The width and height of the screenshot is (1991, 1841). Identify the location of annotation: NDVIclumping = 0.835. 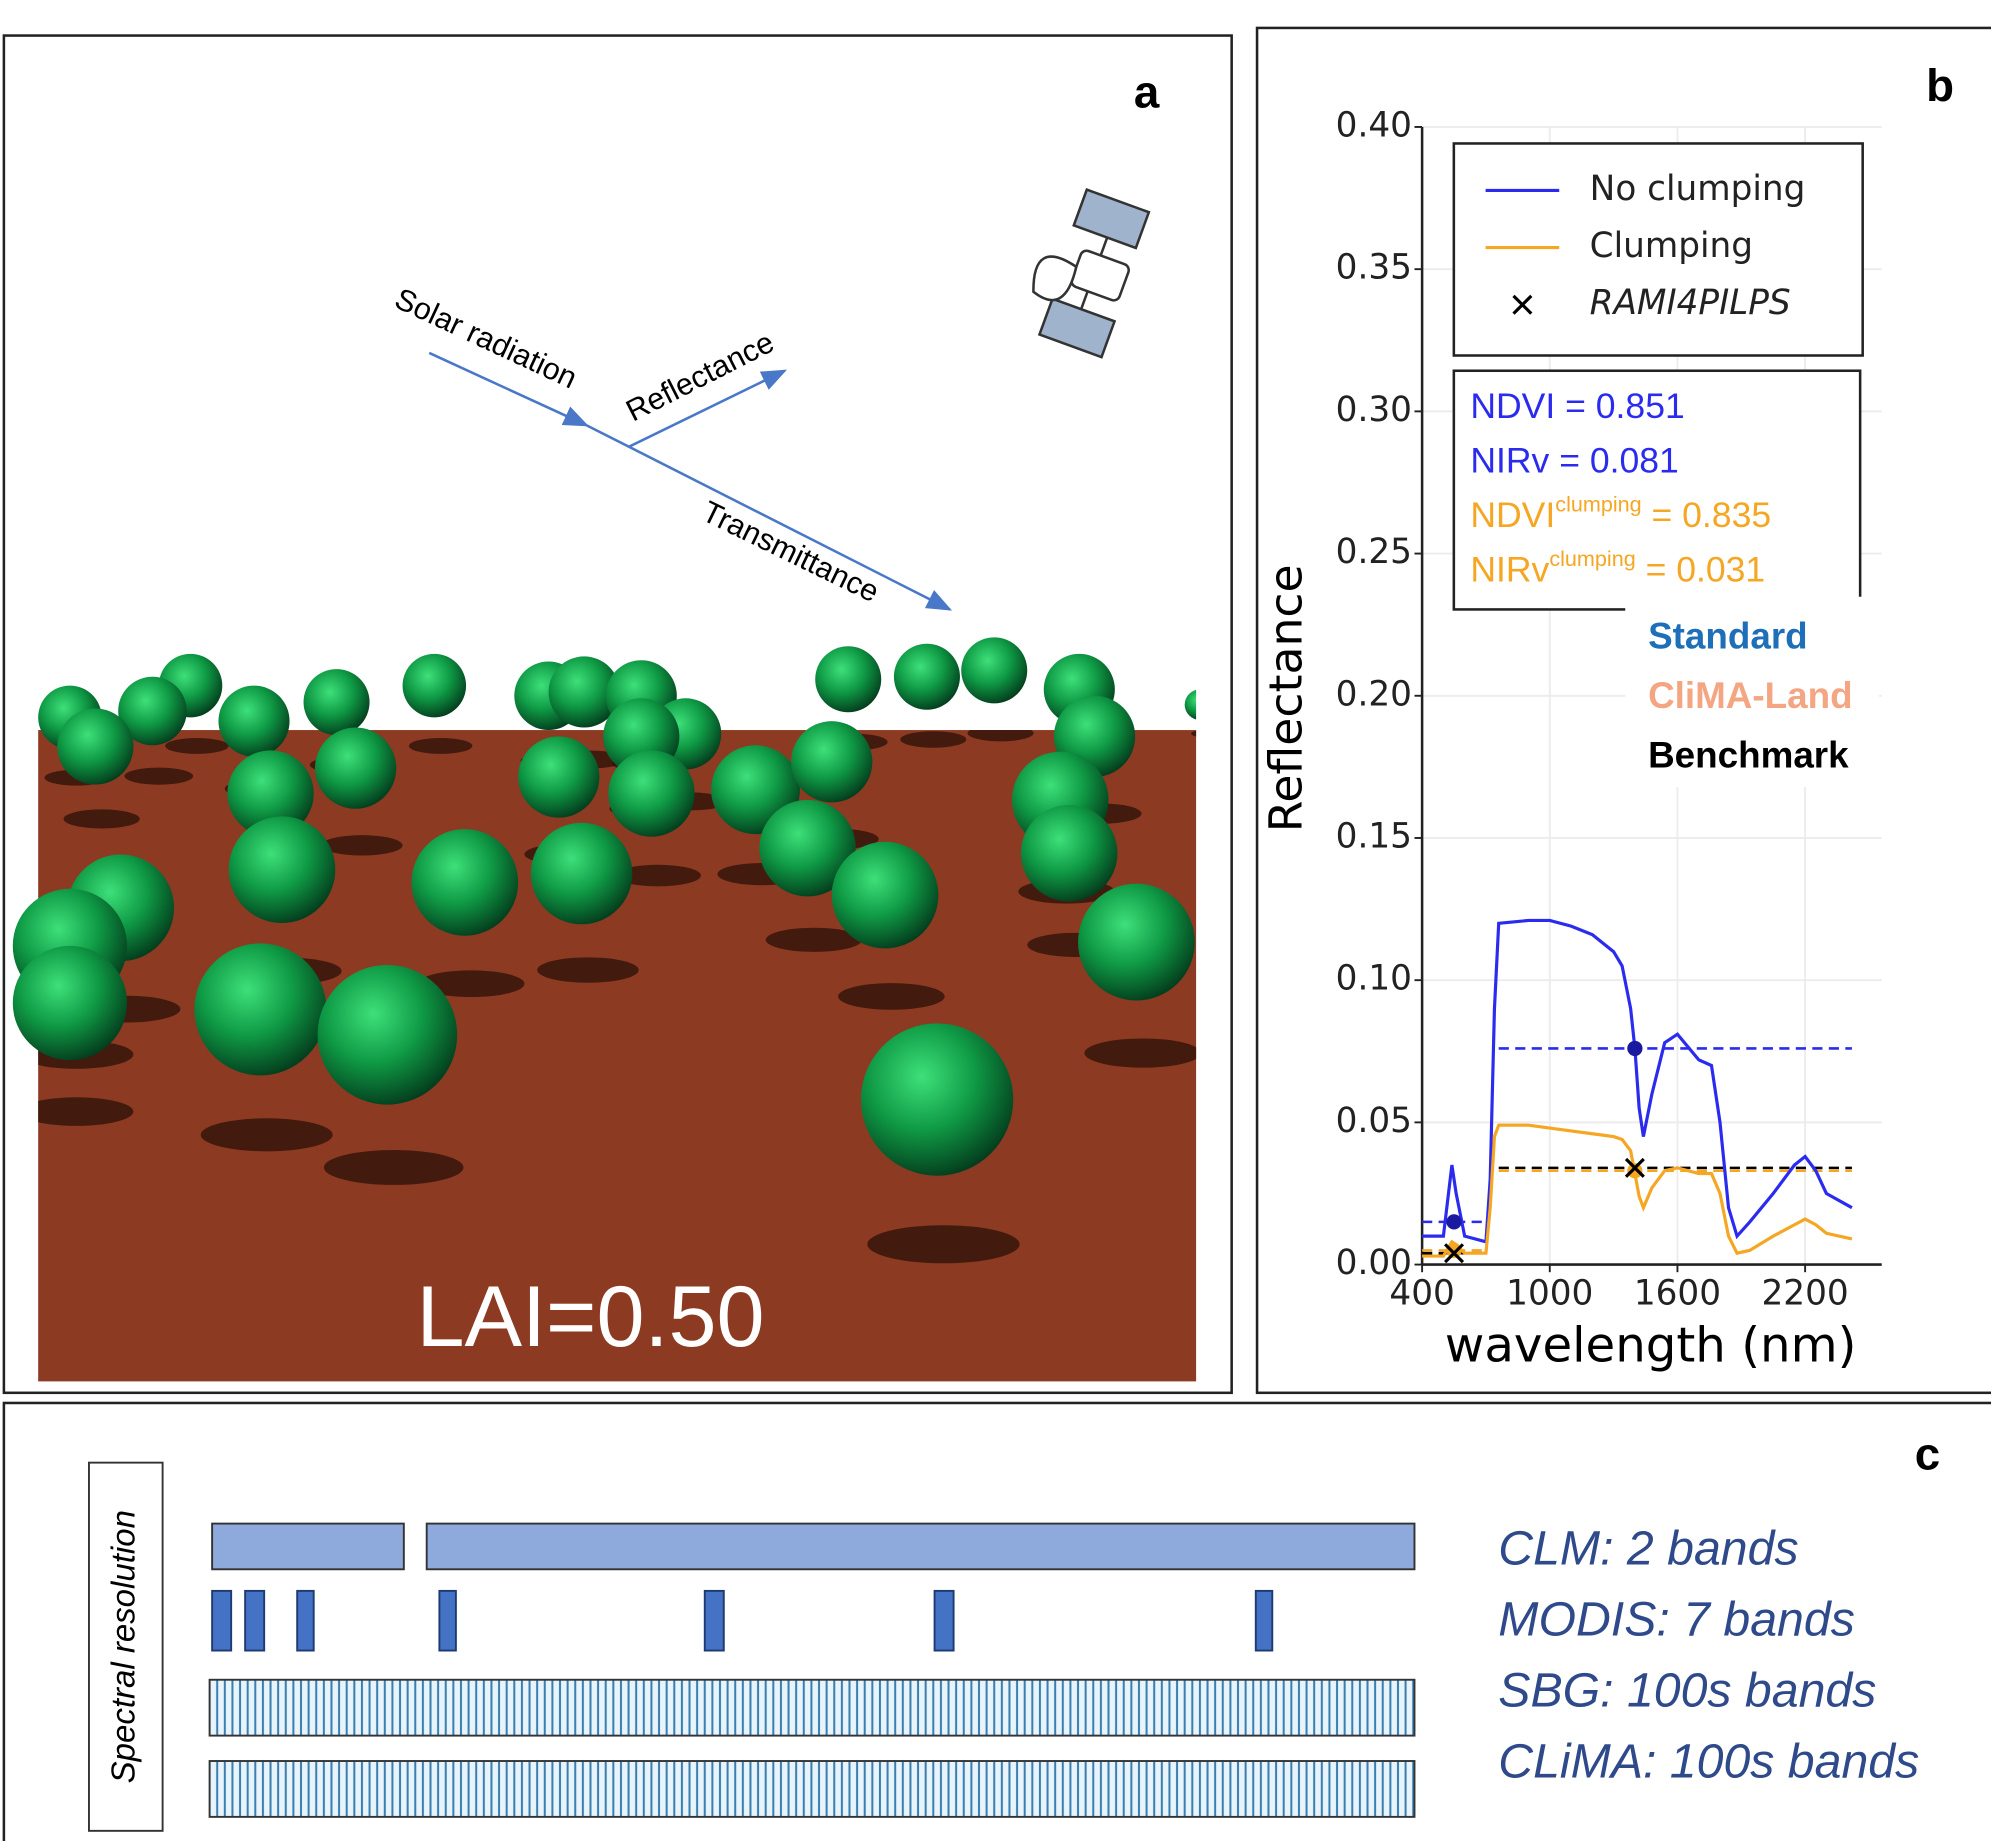
(1620, 513).